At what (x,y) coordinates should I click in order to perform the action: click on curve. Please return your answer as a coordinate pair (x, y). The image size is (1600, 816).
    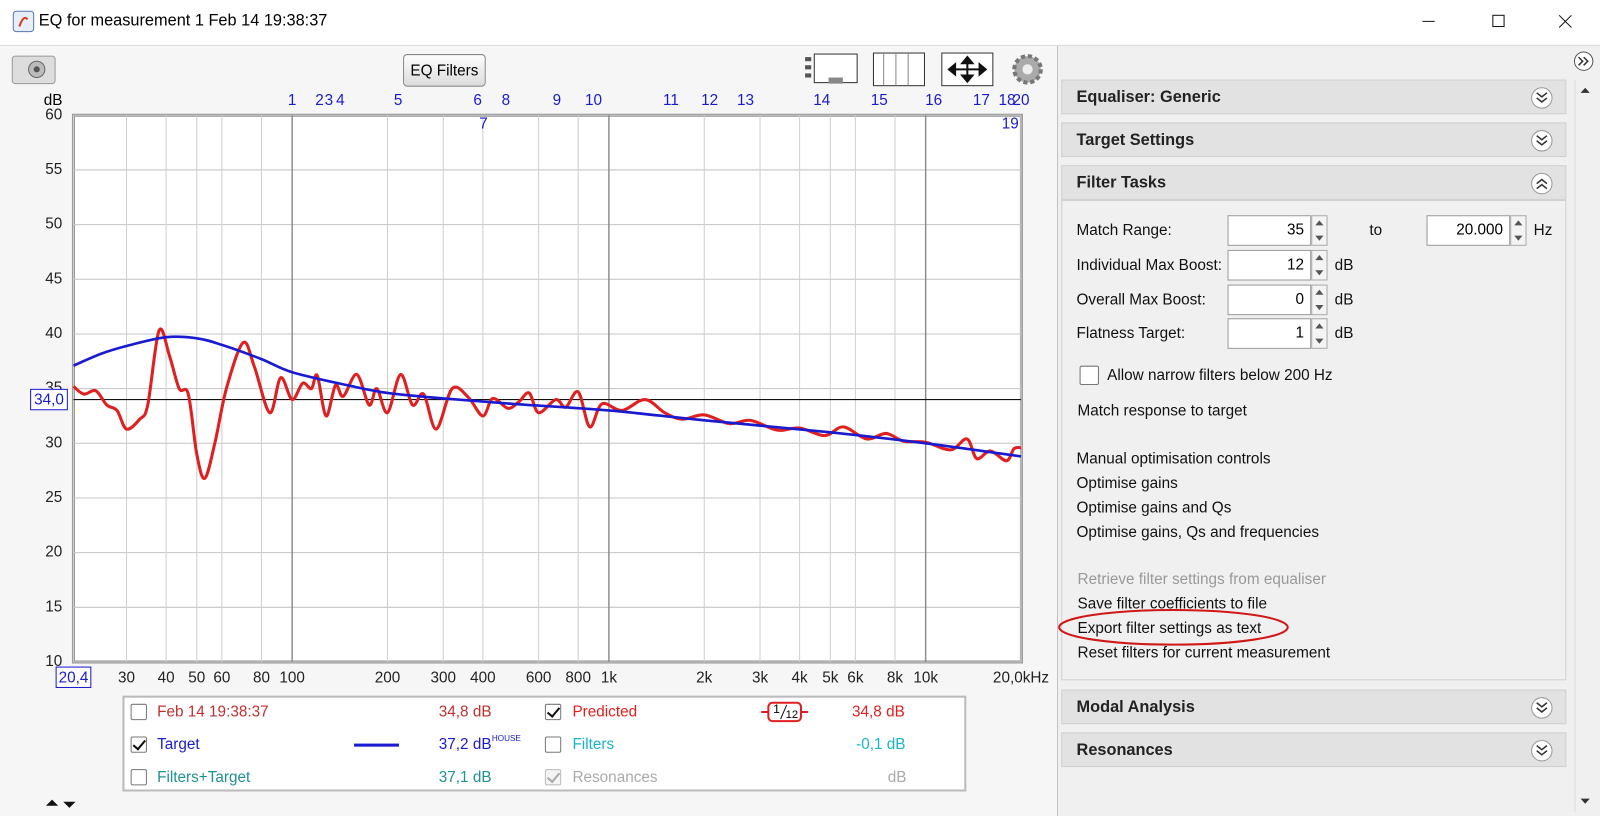
    Looking at the image, I should click on (547, 403).